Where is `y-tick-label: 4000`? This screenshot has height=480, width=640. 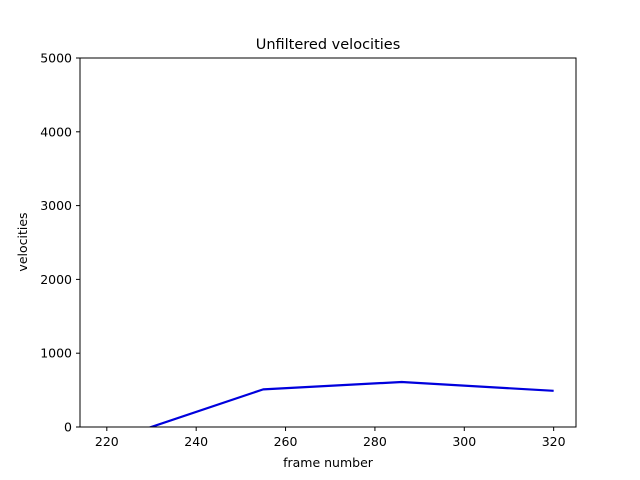 y-tick-label: 4000 is located at coordinates (56, 131).